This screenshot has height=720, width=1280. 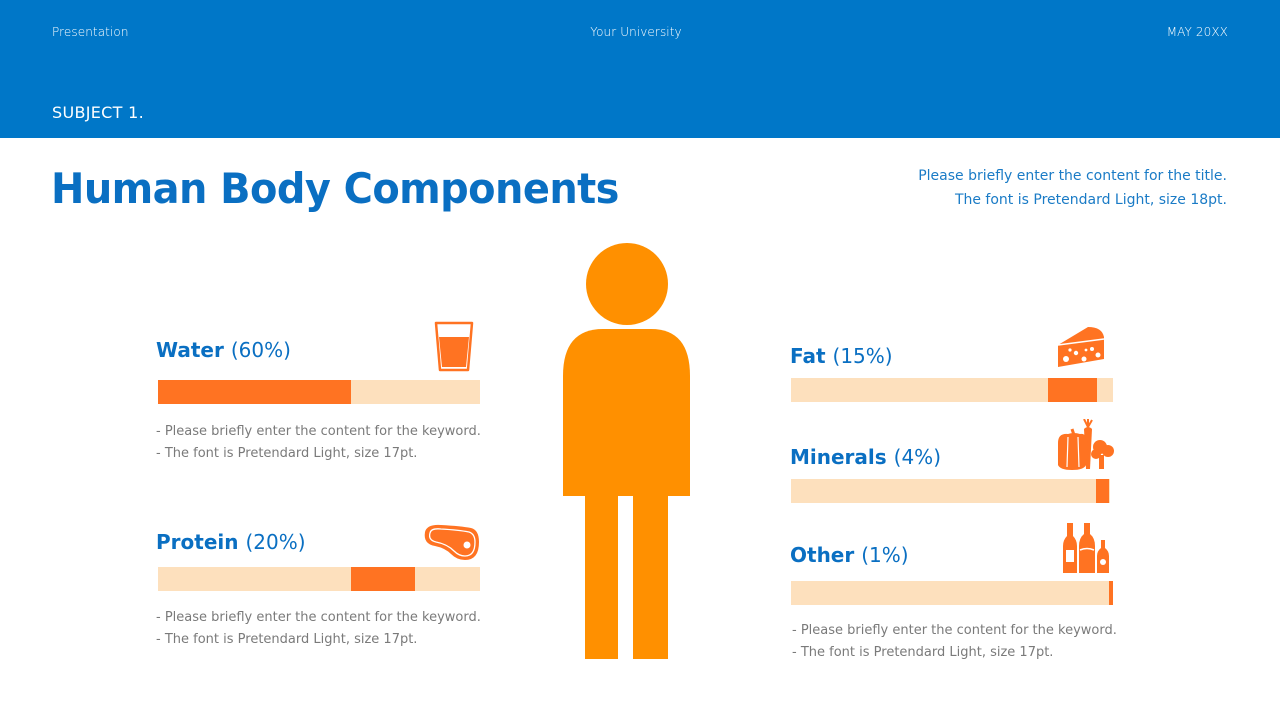 What do you see at coordinates (451, 542) in the screenshot?
I see `steak-icon` at bounding box center [451, 542].